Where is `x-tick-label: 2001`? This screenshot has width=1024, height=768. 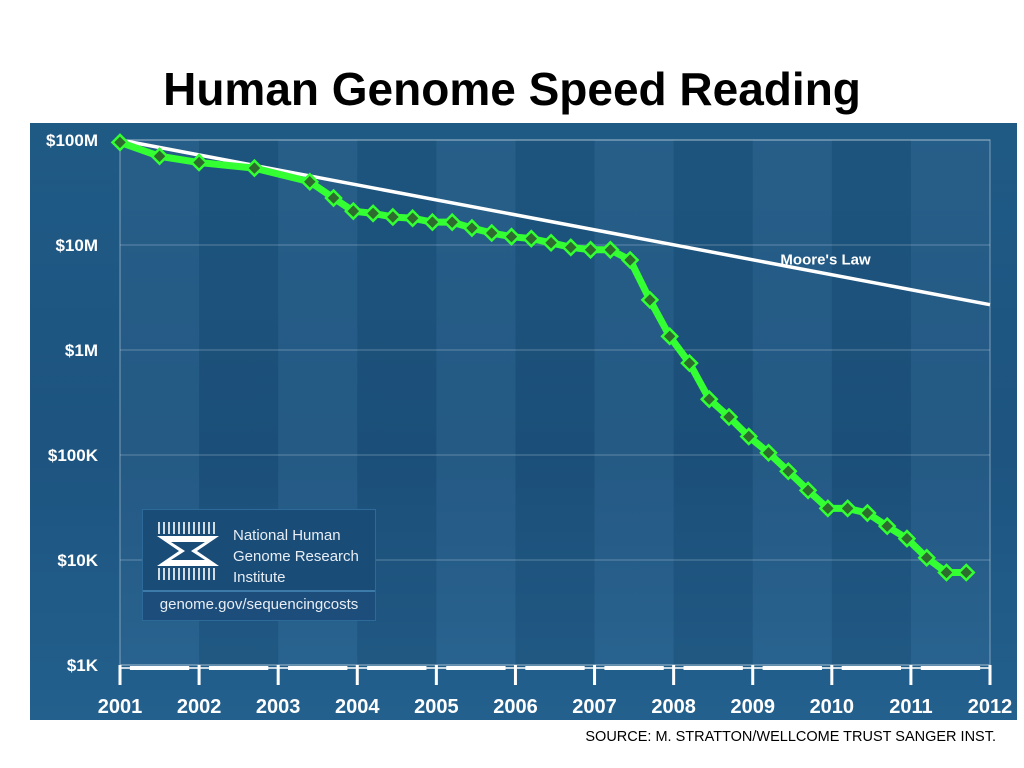 x-tick-label: 2001 is located at coordinates (120, 707).